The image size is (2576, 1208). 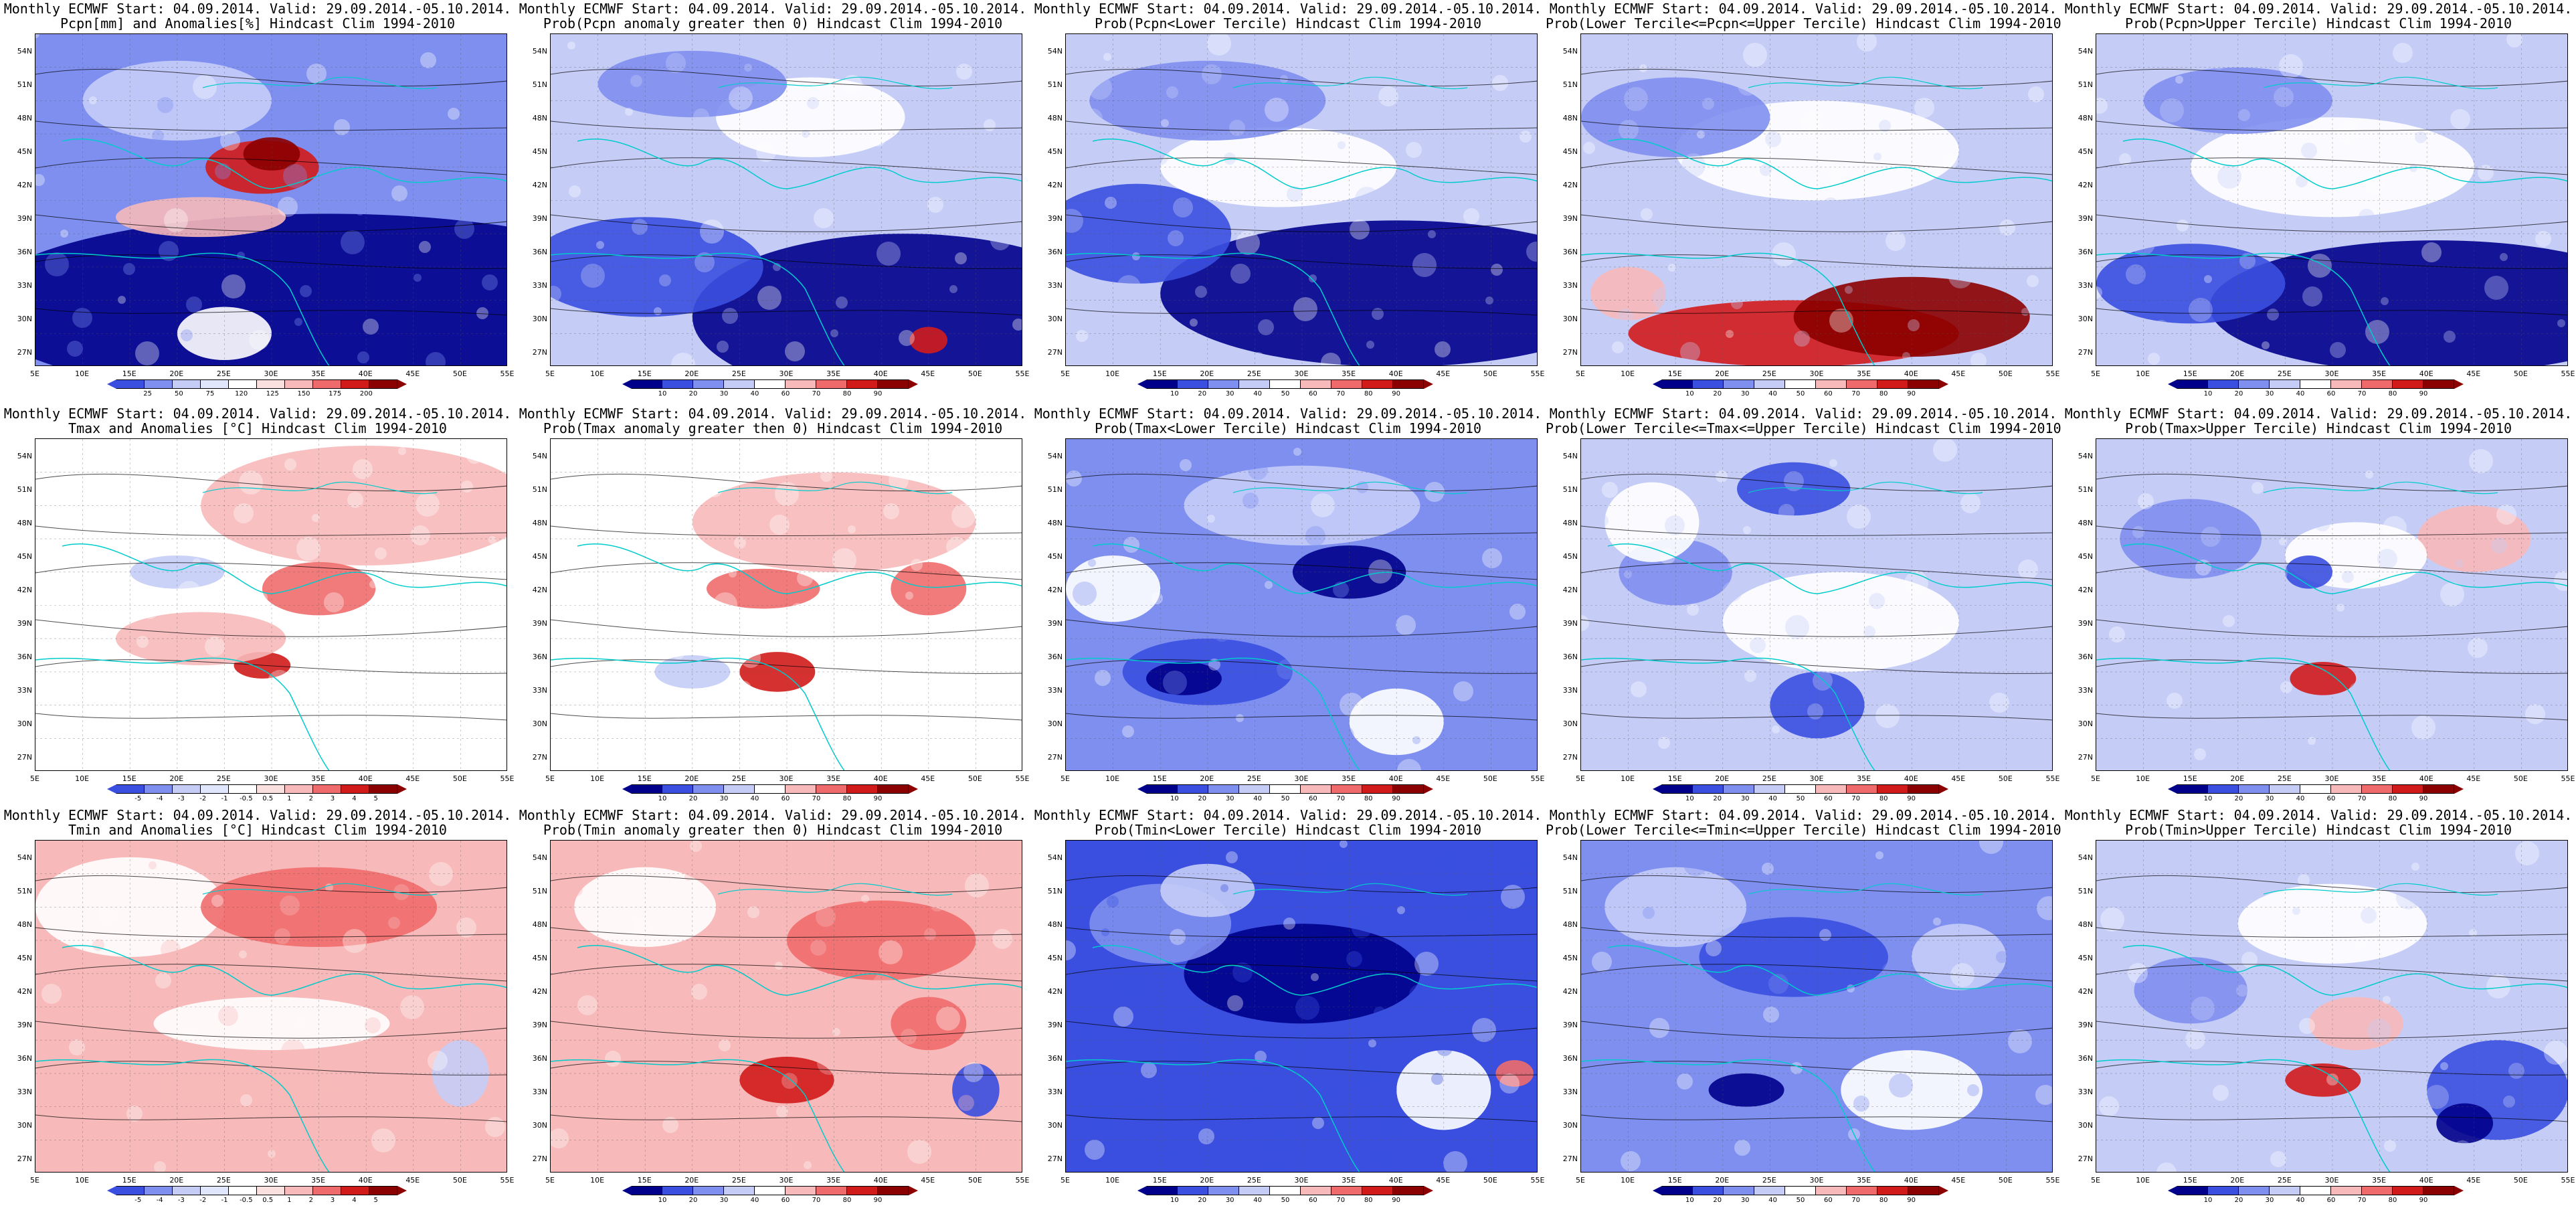 What do you see at coordinates (203, 1200) in the screenshot?
I see `colorbar-tick-label: -2` at bounding box center [203, 1200].